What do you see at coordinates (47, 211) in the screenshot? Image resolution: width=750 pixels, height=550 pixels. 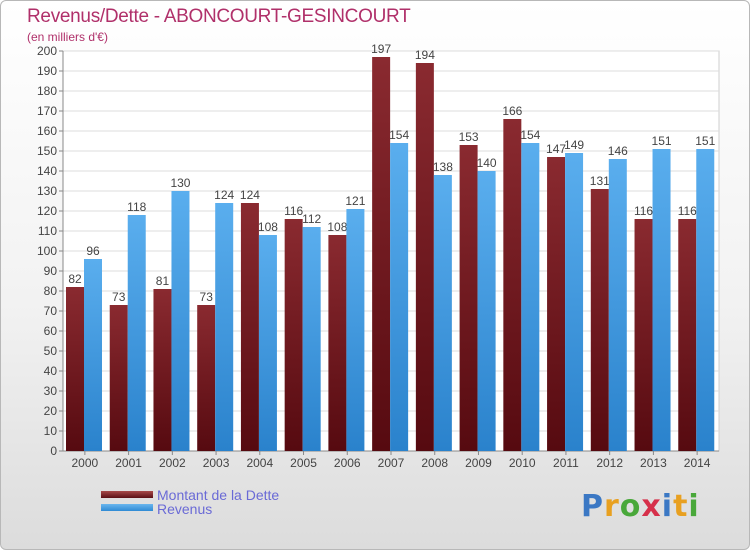 I see `y-tick-label: 120` at bounding box center [47, 211].